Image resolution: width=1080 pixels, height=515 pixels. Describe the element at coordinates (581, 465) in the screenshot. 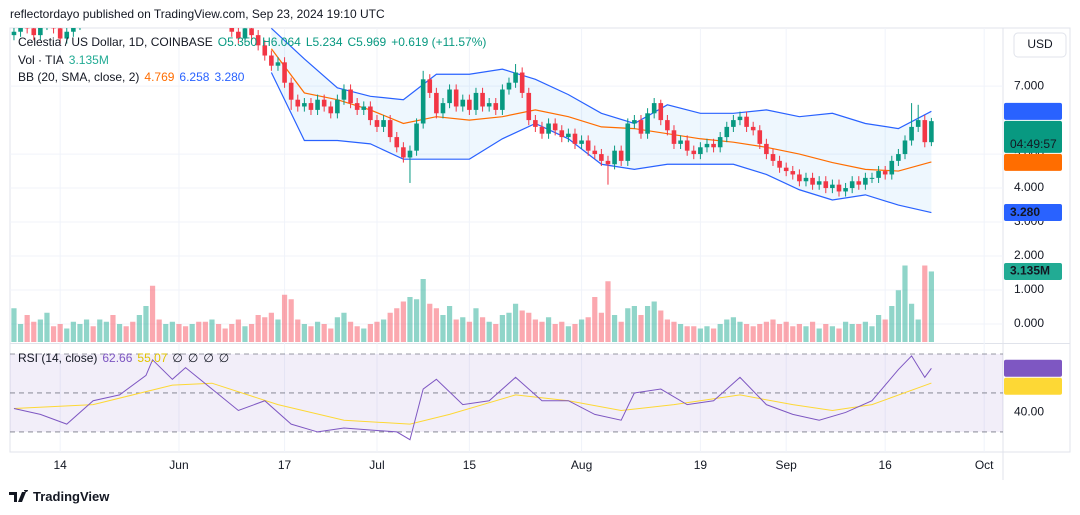

I see `x-tick-label: Aug` at that location.